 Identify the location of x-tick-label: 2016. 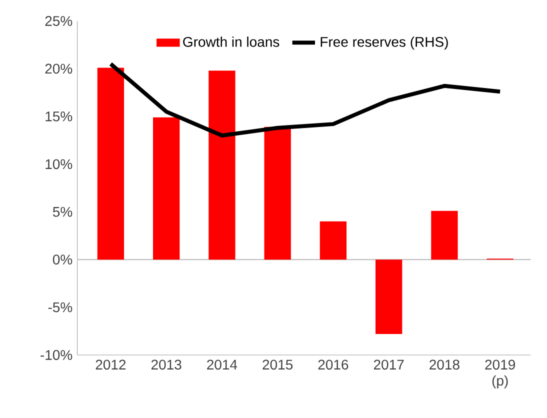
(333, 365).